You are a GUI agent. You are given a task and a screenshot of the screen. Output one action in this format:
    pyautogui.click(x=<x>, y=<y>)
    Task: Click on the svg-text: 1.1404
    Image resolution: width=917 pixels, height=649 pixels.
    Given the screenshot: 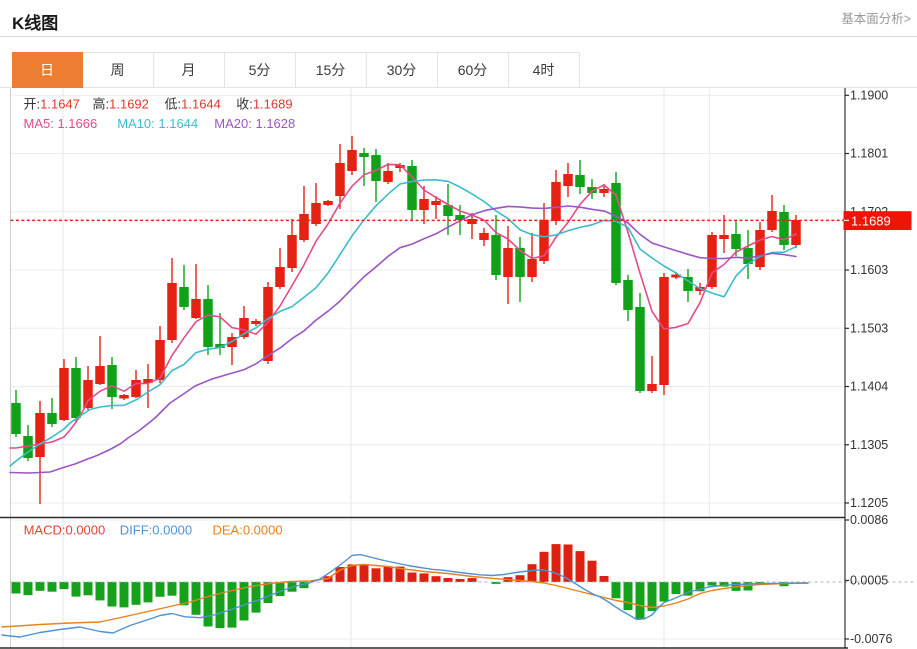 What is the action you would take?
    pyautogui.click(x=869, y=387)
    